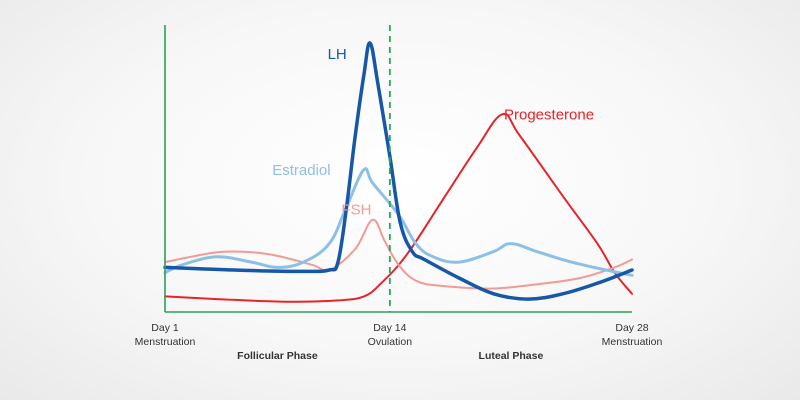 The image size is (800, 400). I want to click on series-label-lh: LH, so click(337, 54).